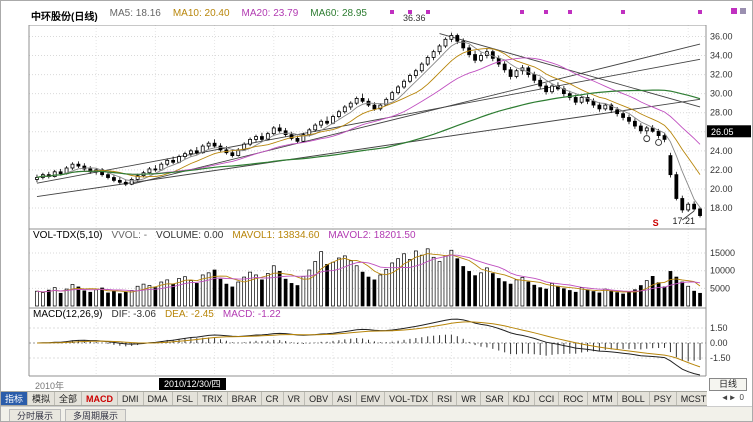 The image size is (753, 422). Describe the element at coordinates (721, 75) in the screenshot. I see `svg-text: 32.00` at that location.